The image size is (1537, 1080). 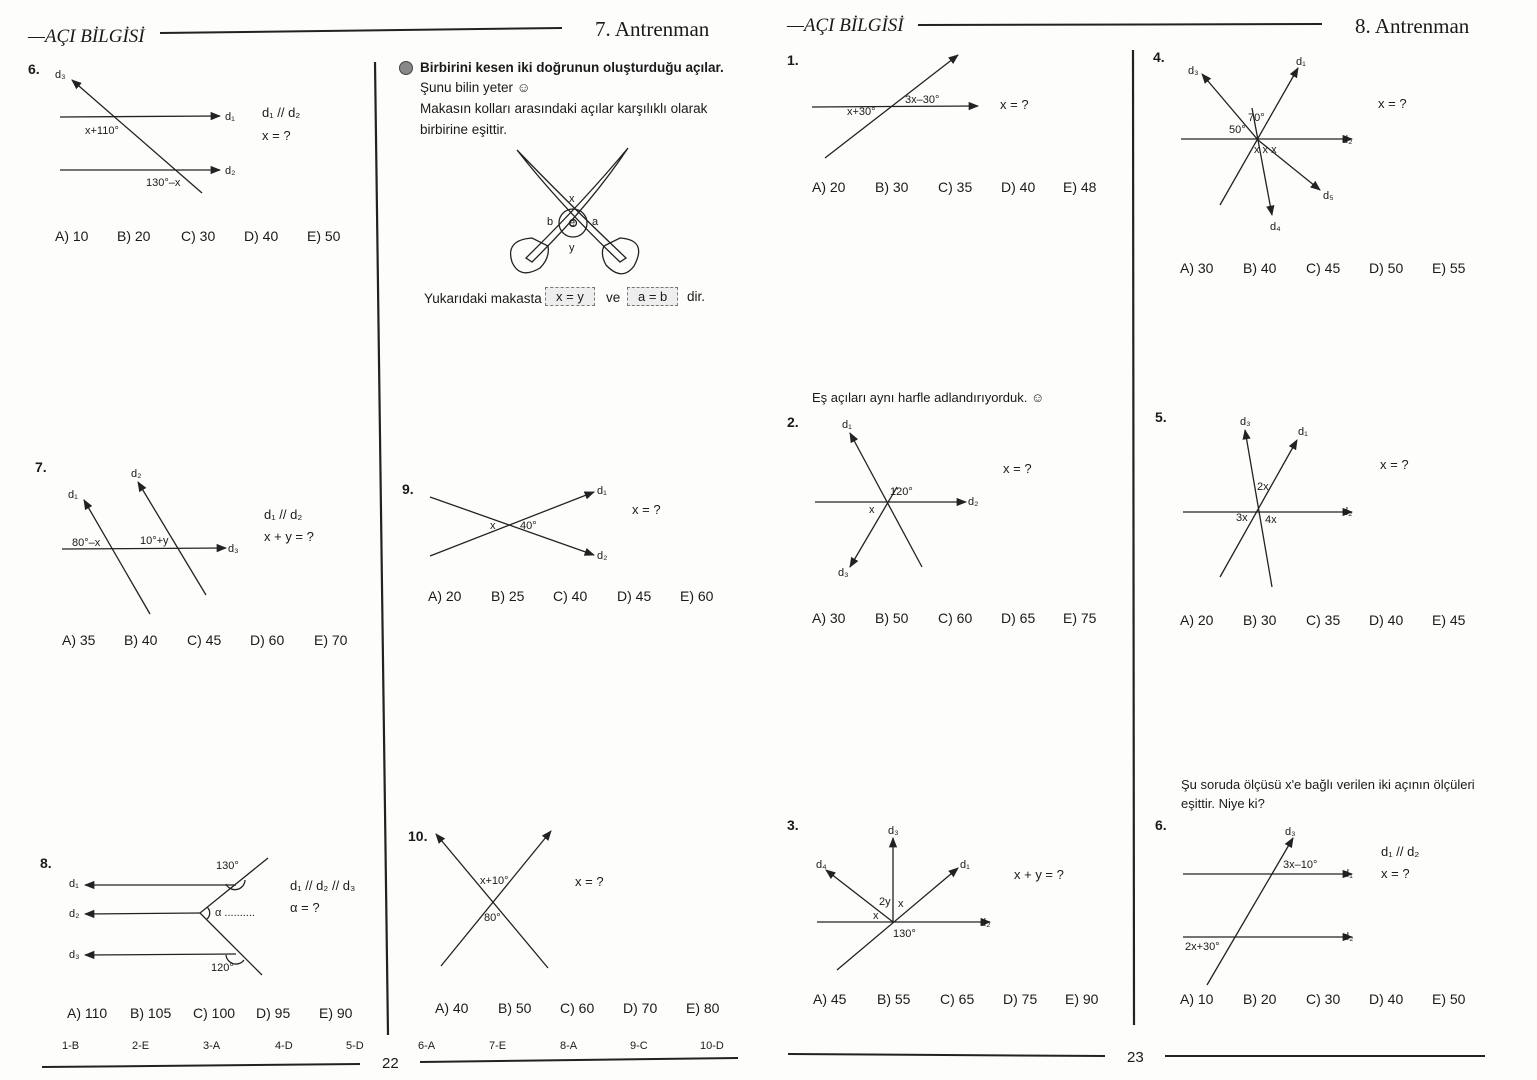 What do you see at coordinates (712, 1046) in the screenshot?
I see `answer-key-item: 10-D` at bounding box center [712, 1046].